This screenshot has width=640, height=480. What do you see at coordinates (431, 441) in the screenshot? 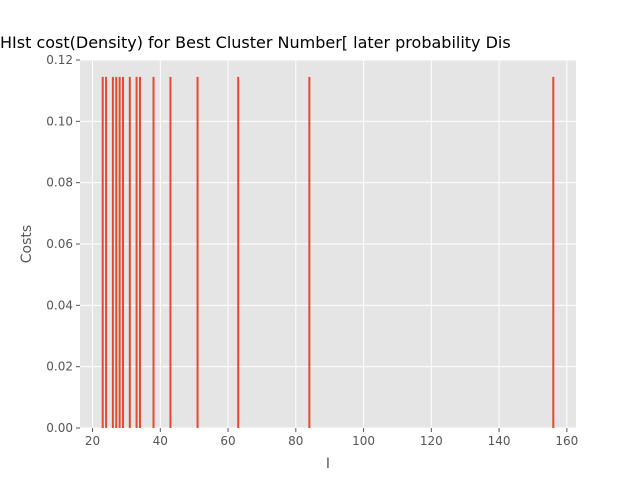
I see `x-tick-label: 120` at bounding box center [431, 441].